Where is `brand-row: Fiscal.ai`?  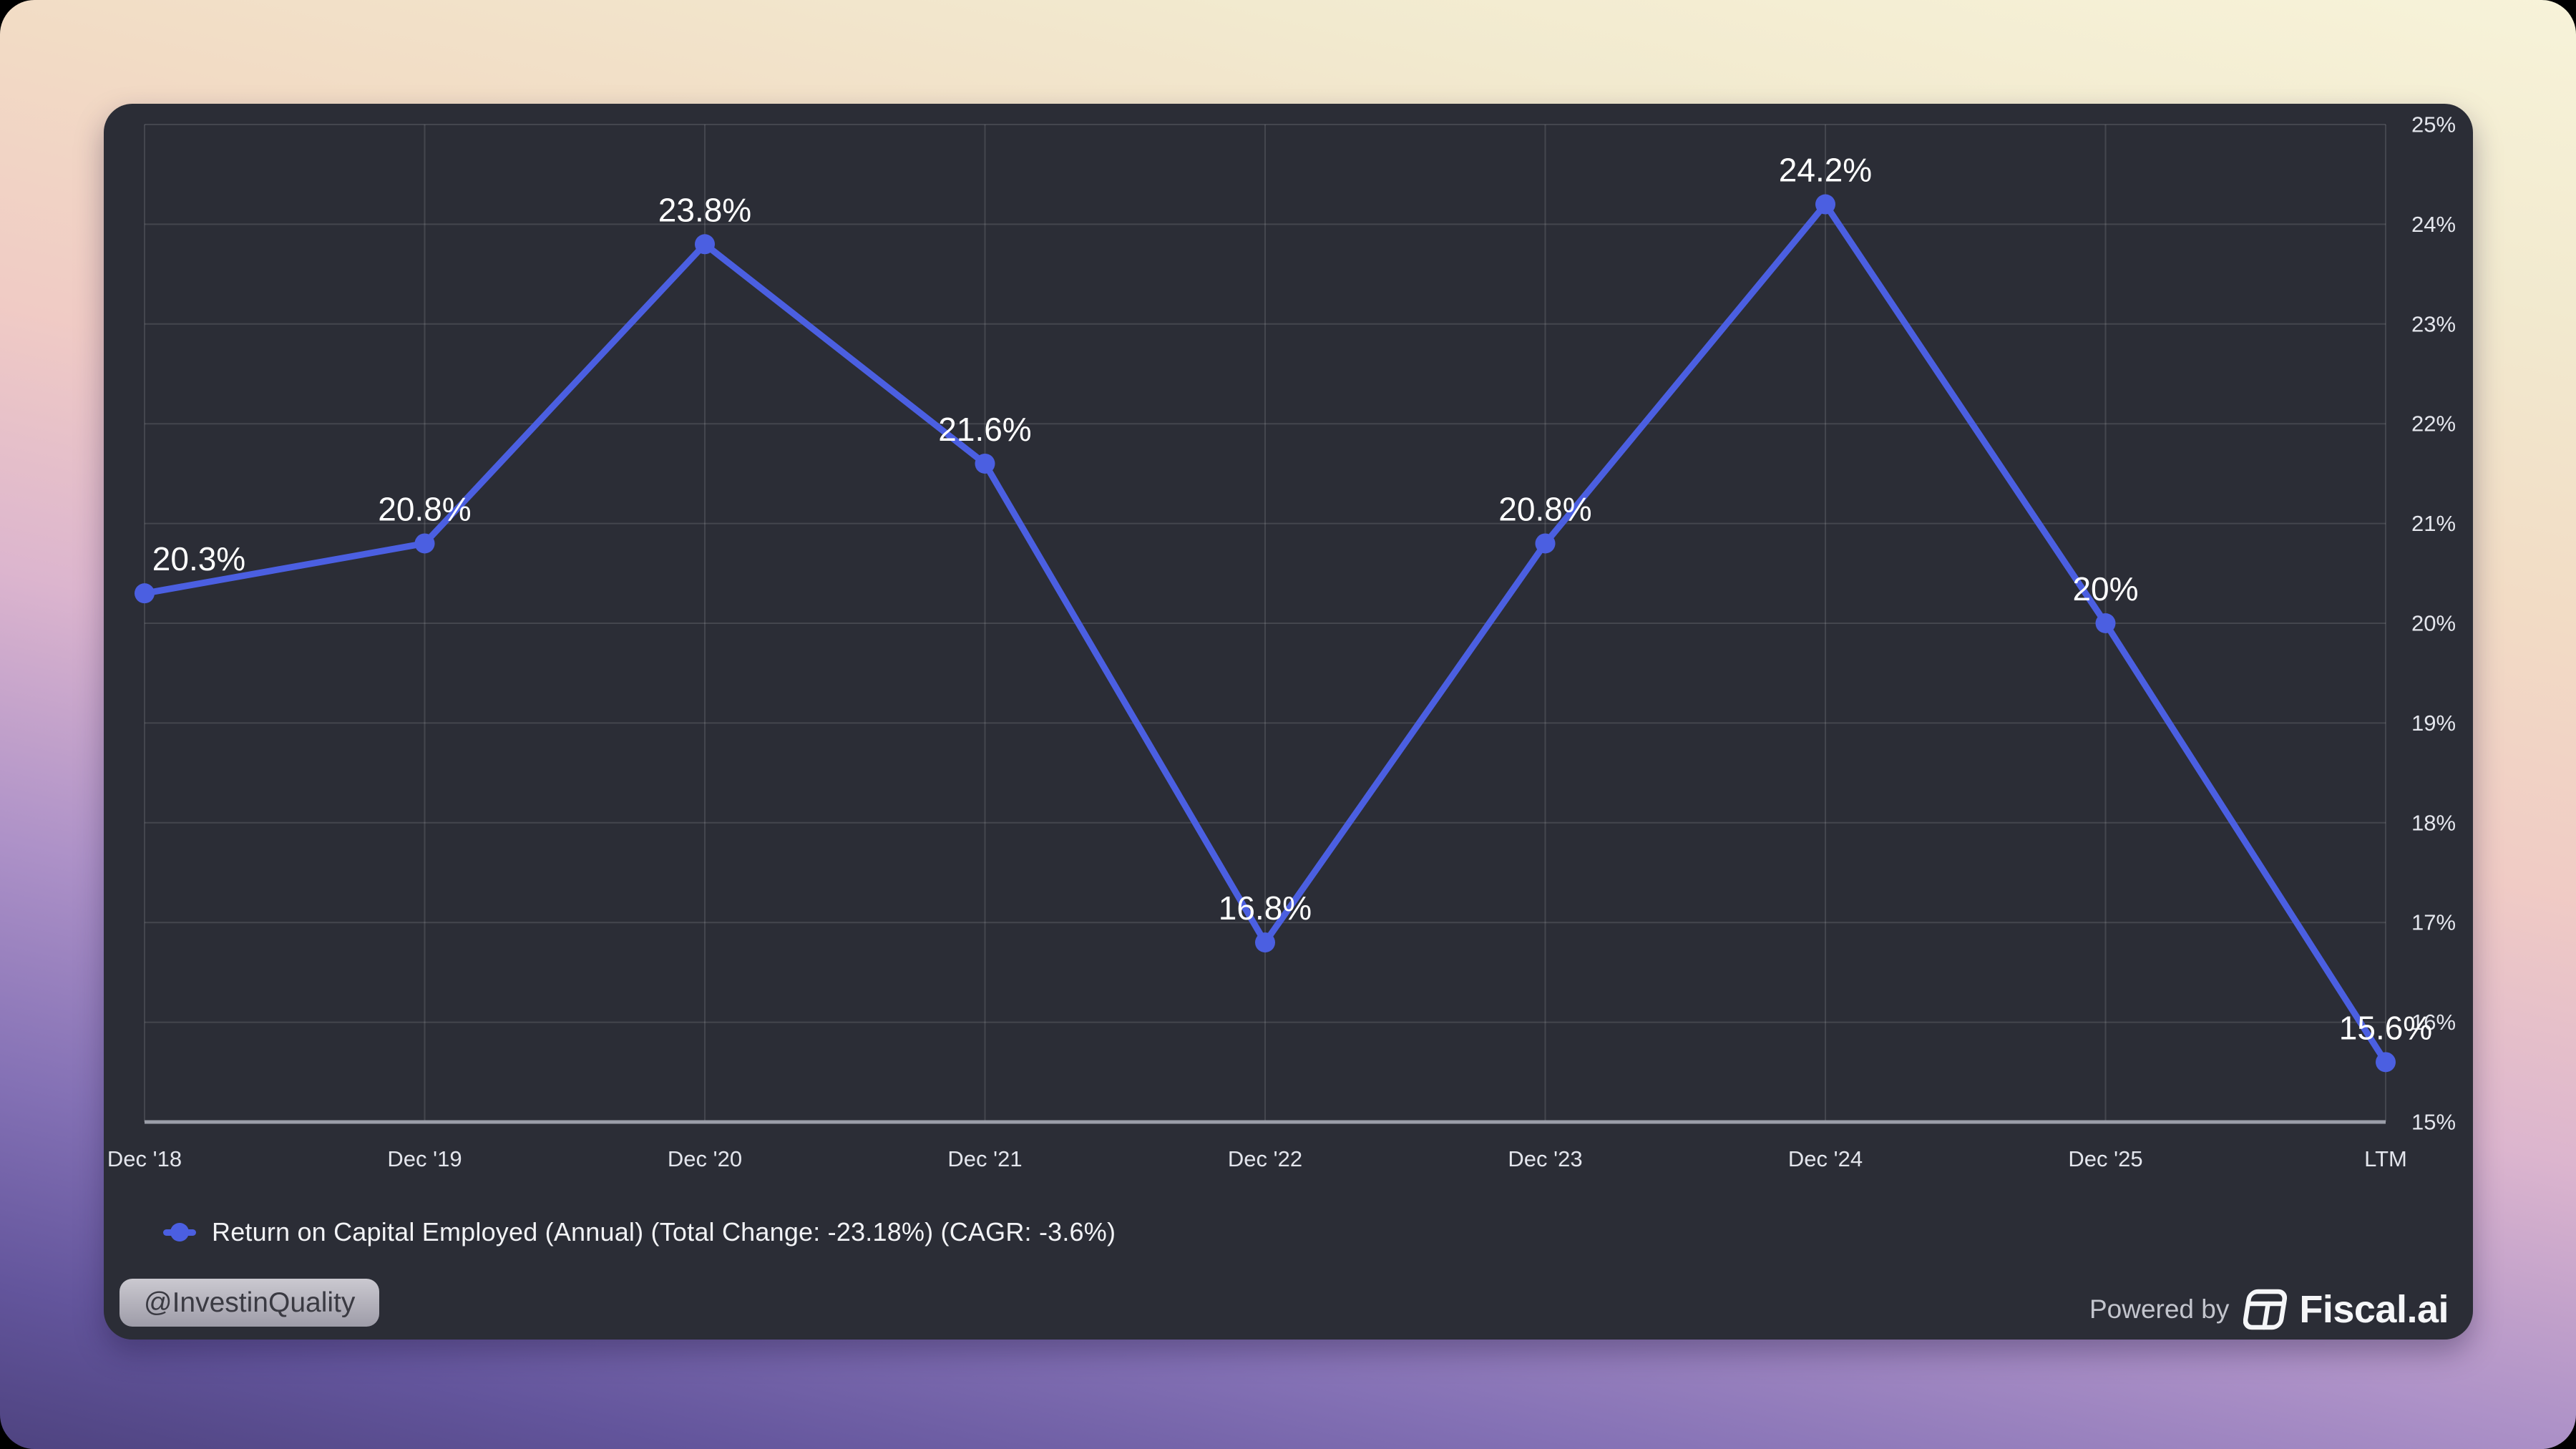
brand-row: Fiscal.ai is located at coordinates (2346, 1309).